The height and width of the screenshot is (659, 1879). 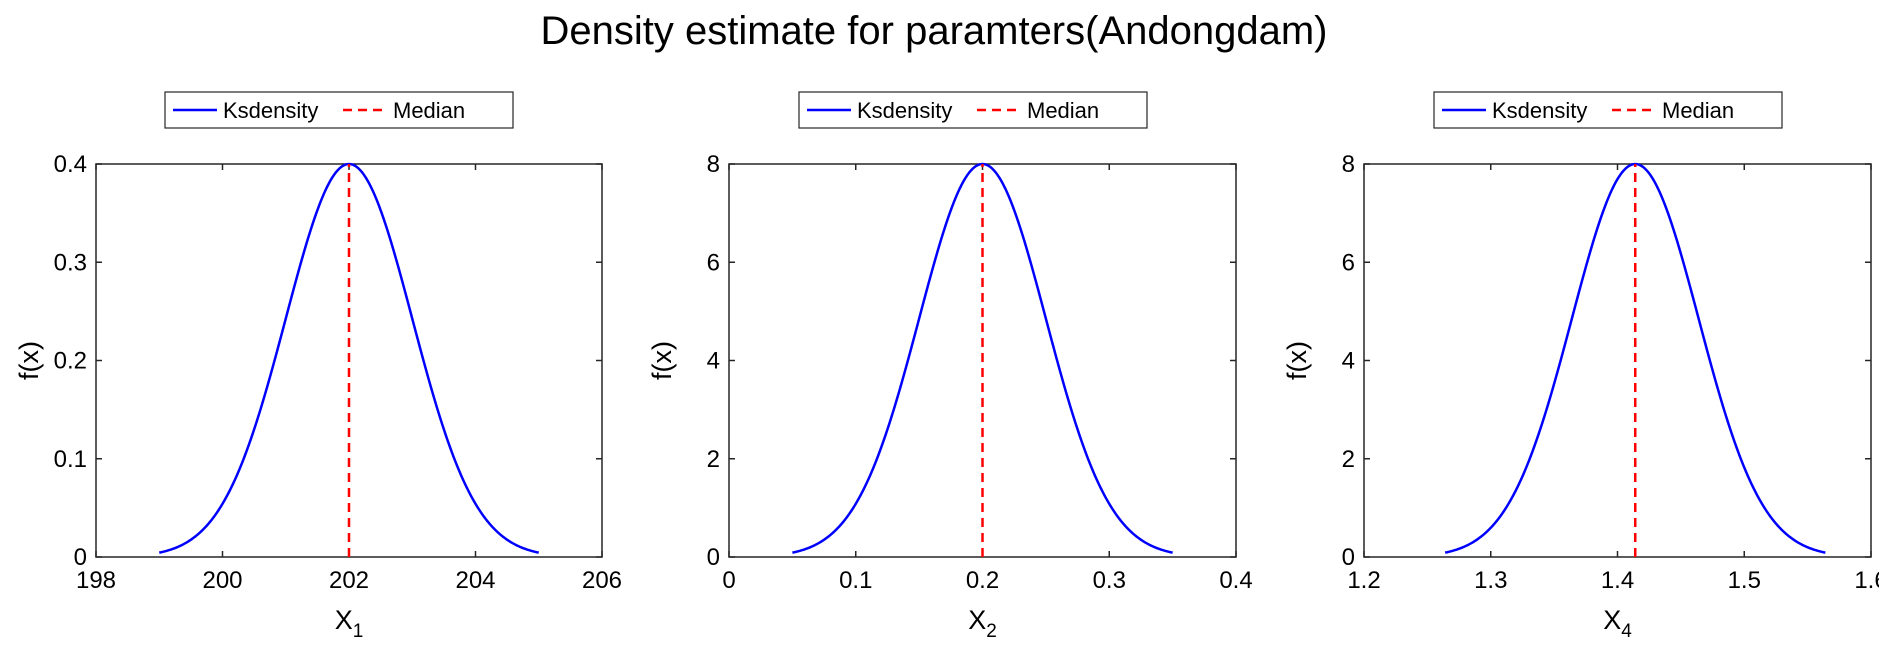 What do you see at coordinates (1866, 580) in the screenshot?
I see `x-tick-label: 1.6` at bounding box center [1866, 580].